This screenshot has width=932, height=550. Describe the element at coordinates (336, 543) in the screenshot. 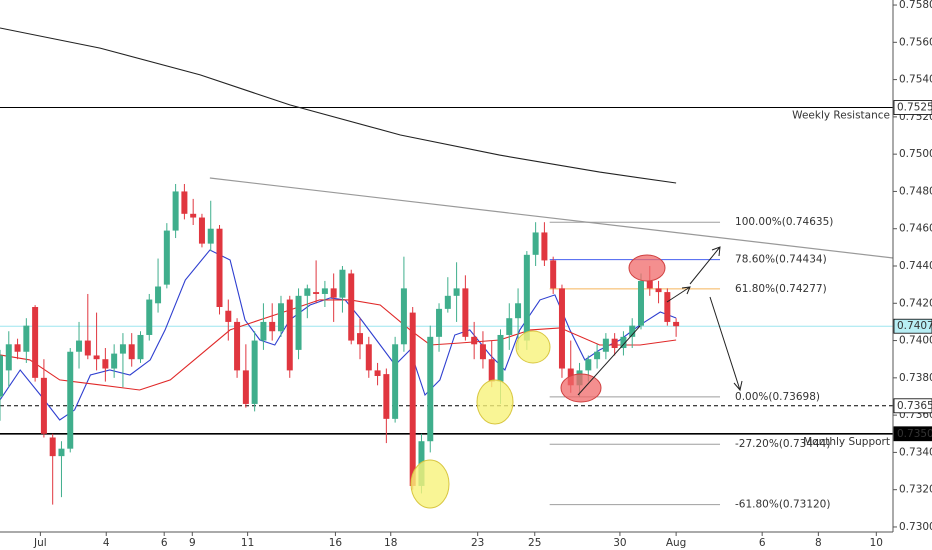

I see `x-tick-label: 16` at that location.